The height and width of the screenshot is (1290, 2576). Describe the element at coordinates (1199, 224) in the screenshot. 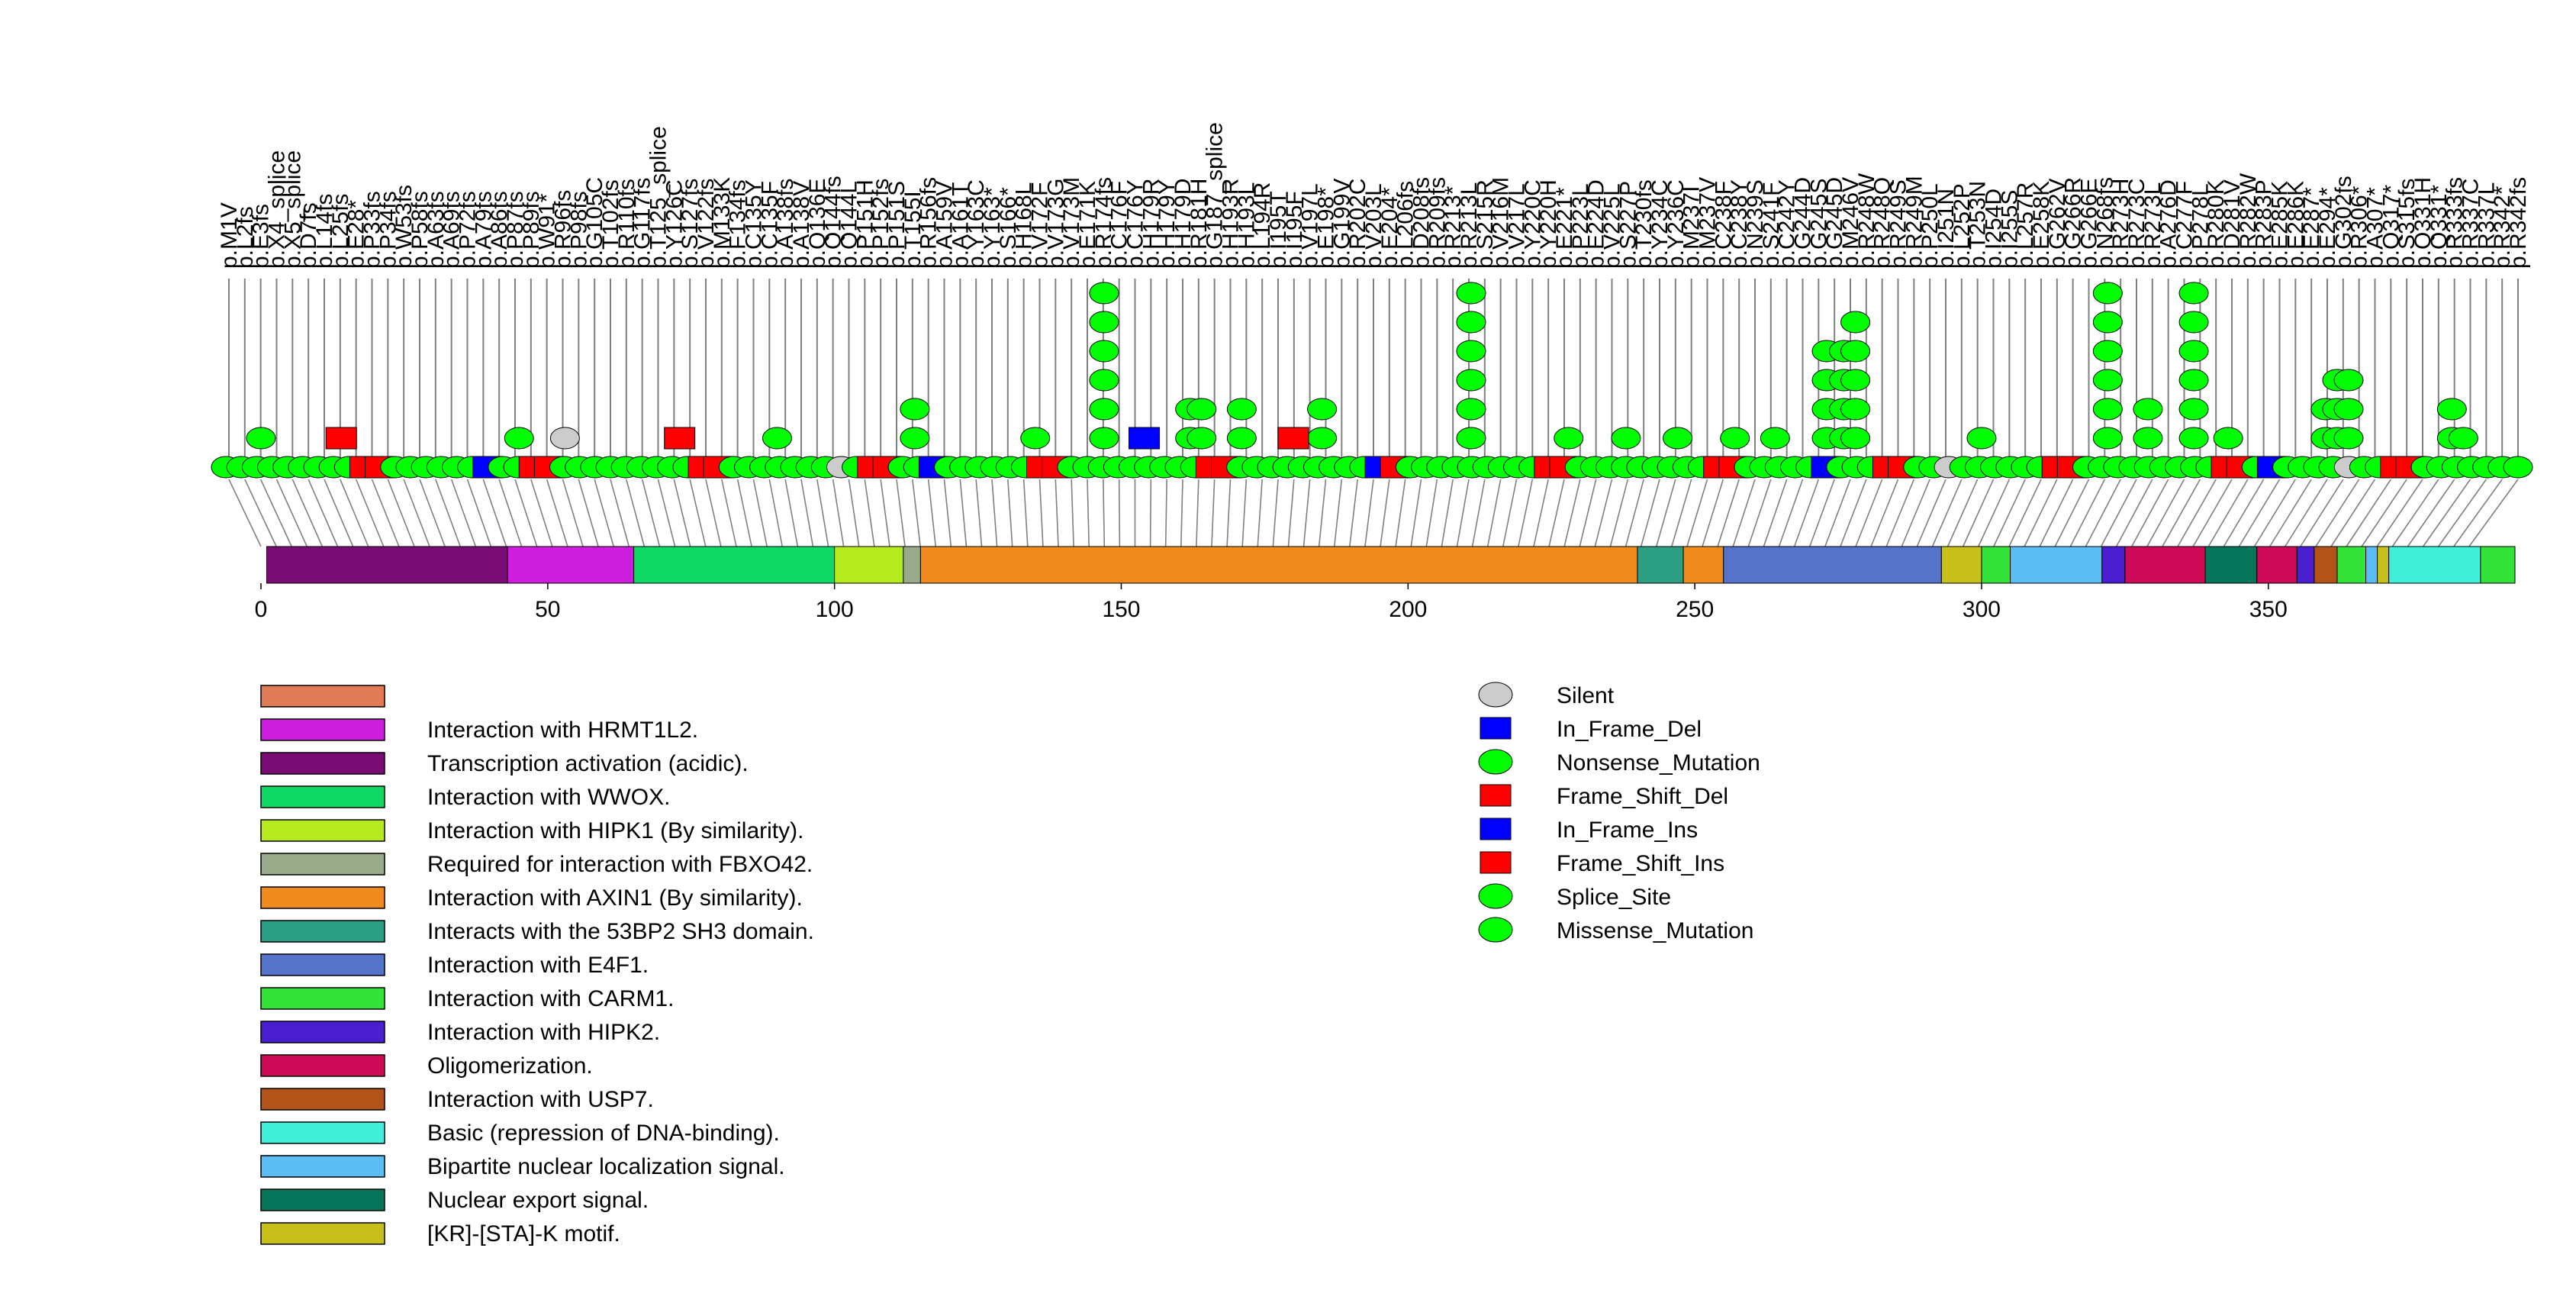

I see `mutation-label: p.R181H` at that location.